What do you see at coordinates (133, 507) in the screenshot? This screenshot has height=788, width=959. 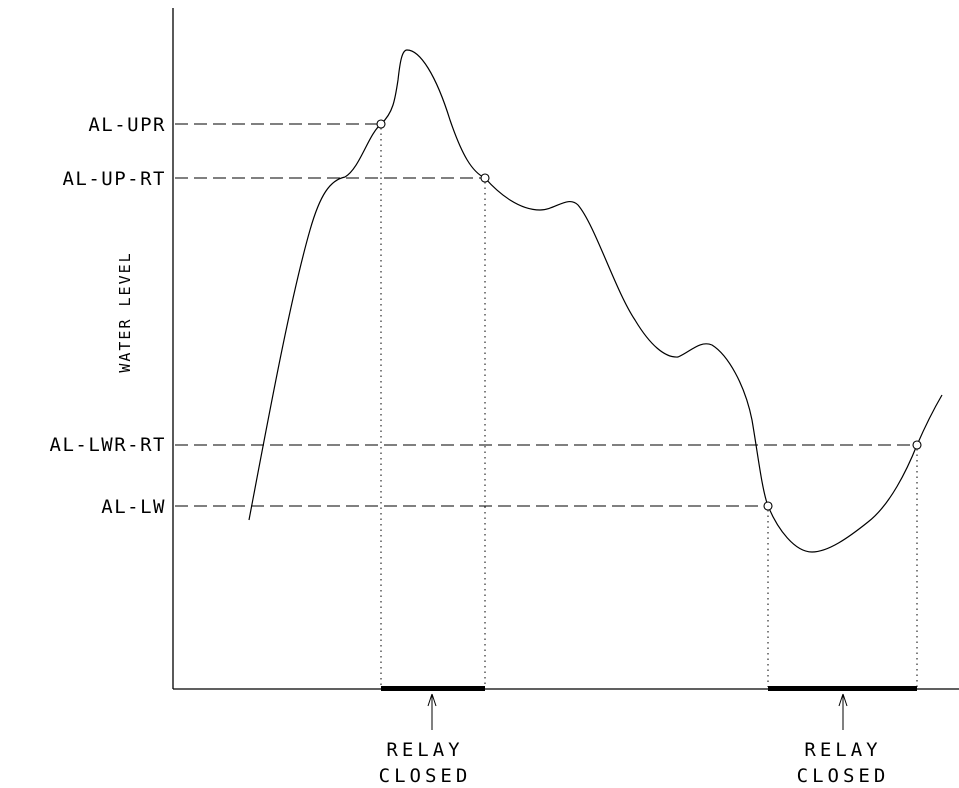 I see `threshold-label-al-lw: AL-LW` at bounding box center [133, 507].